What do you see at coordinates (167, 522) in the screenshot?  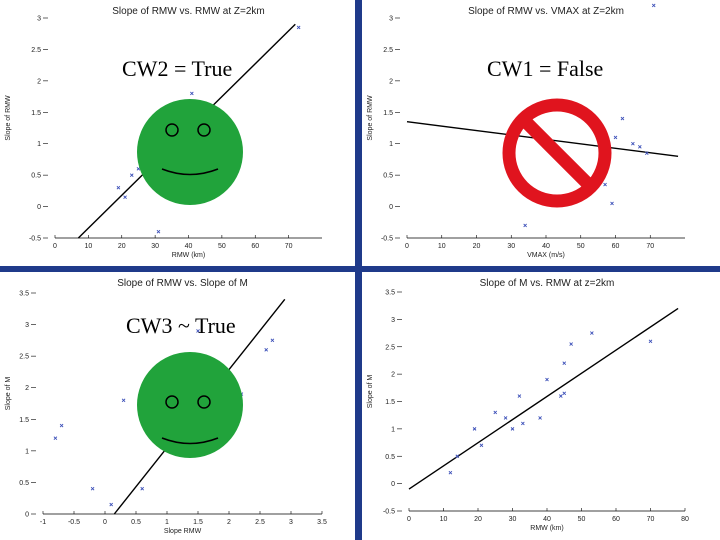 I see `x-tick-label: 1` at bounding box center [167, 522].